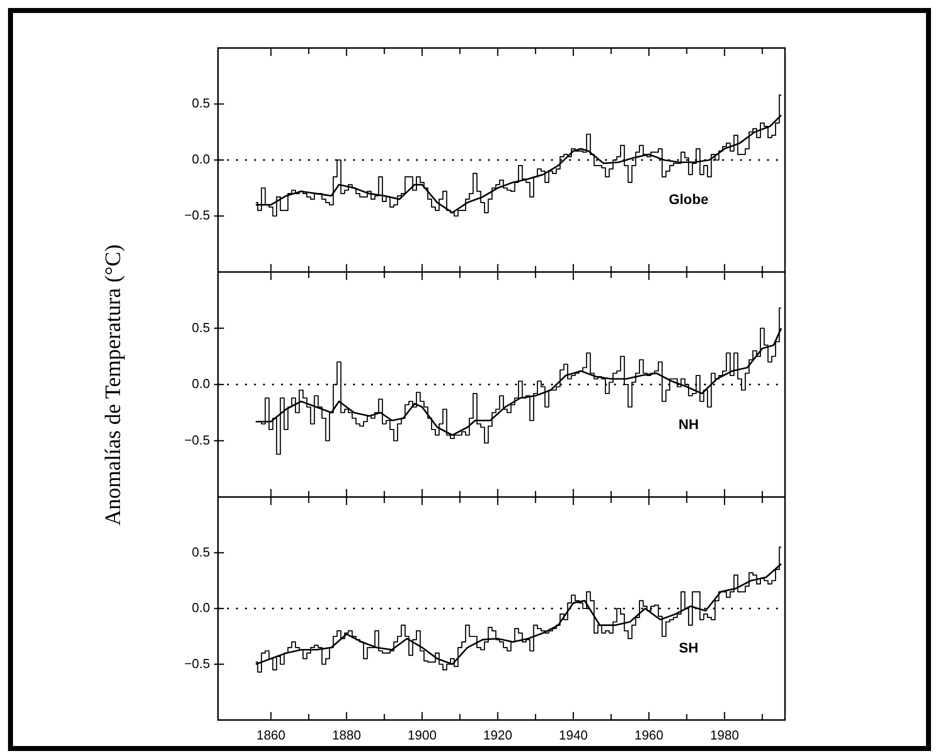 The image size is (939, 756). I want to click on x-tick-label: 1960, so click(649, 734).